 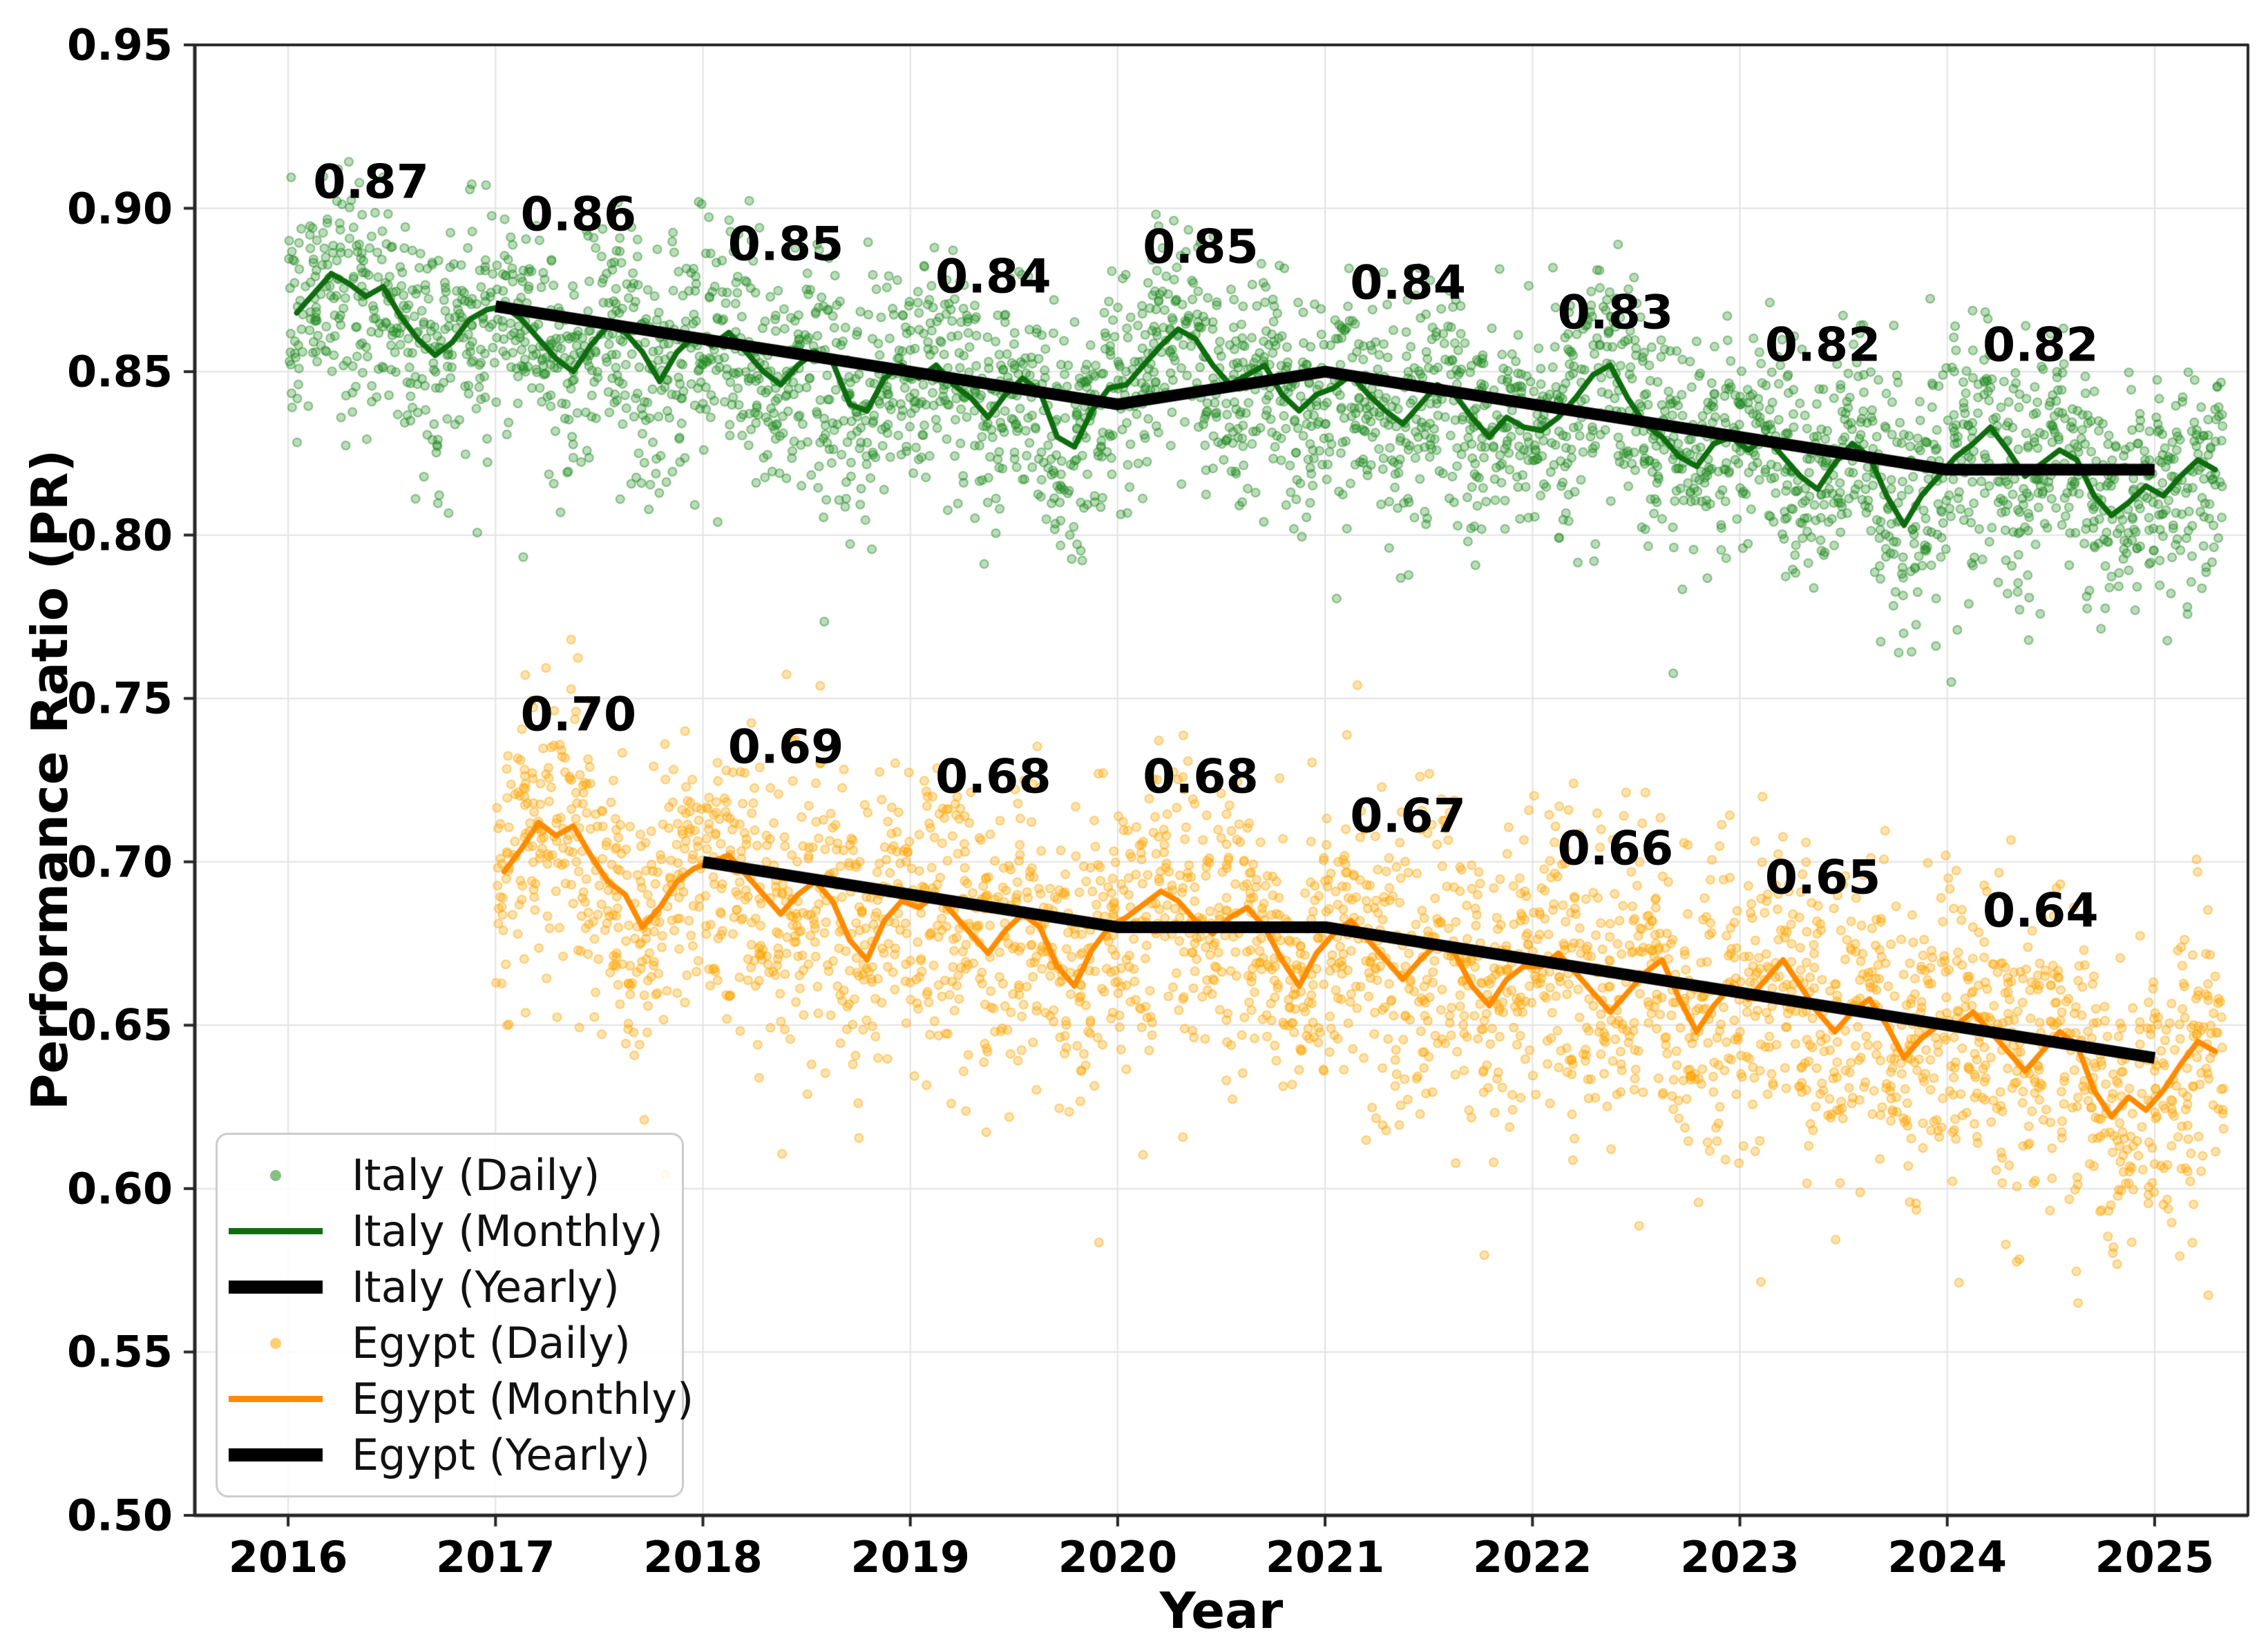 What do you see at coordinates (491, 1343) in the screenshot?
I see `legend-label: Egypt (Daily)` at bounding box center [491, 1343].